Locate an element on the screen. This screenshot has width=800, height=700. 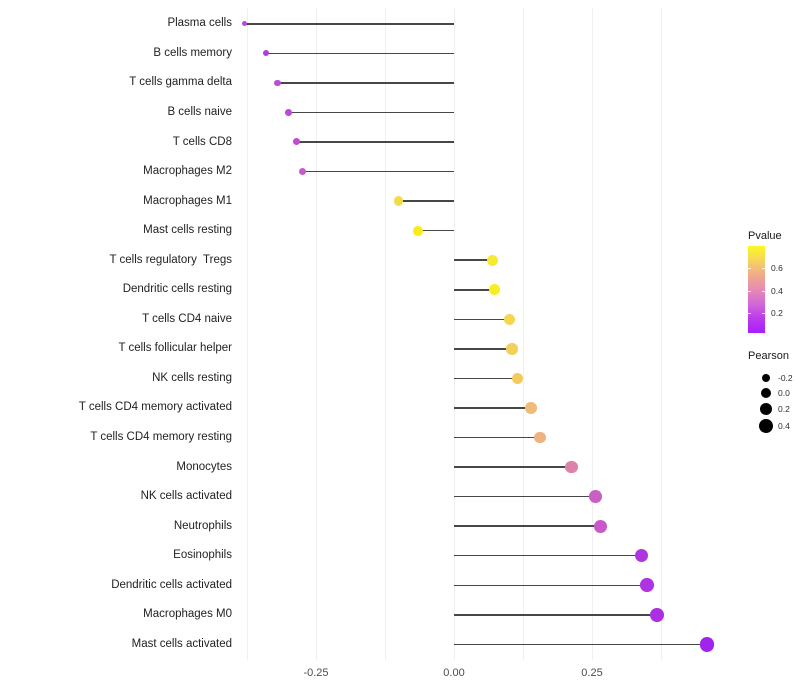
pearson-legend-label: 0.4 is located at coordinates (784, 425).